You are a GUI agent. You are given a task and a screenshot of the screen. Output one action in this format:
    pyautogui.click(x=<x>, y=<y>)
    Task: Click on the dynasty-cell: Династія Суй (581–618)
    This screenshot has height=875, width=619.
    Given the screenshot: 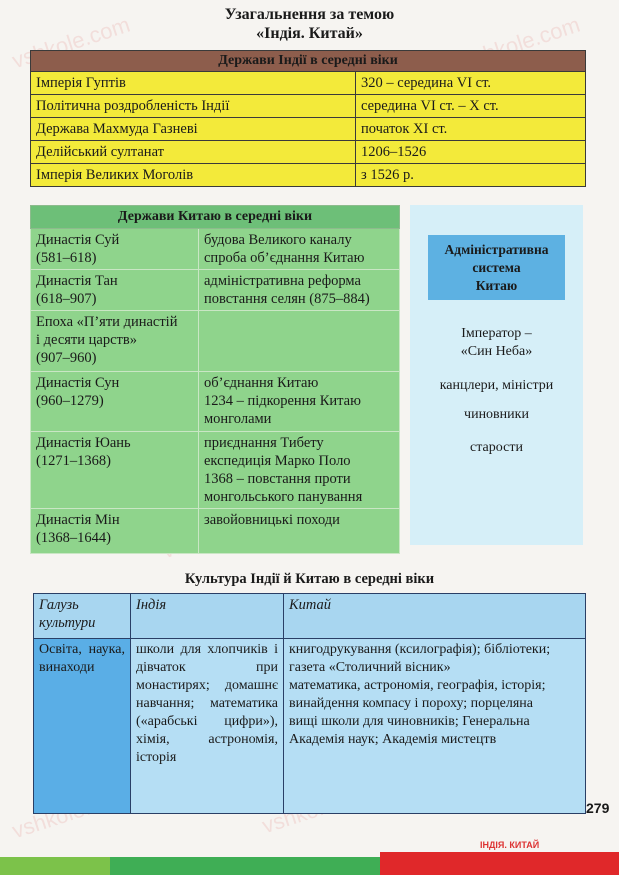 What is the action you would take?
    pyautogui.click(x=114, y=249)
    